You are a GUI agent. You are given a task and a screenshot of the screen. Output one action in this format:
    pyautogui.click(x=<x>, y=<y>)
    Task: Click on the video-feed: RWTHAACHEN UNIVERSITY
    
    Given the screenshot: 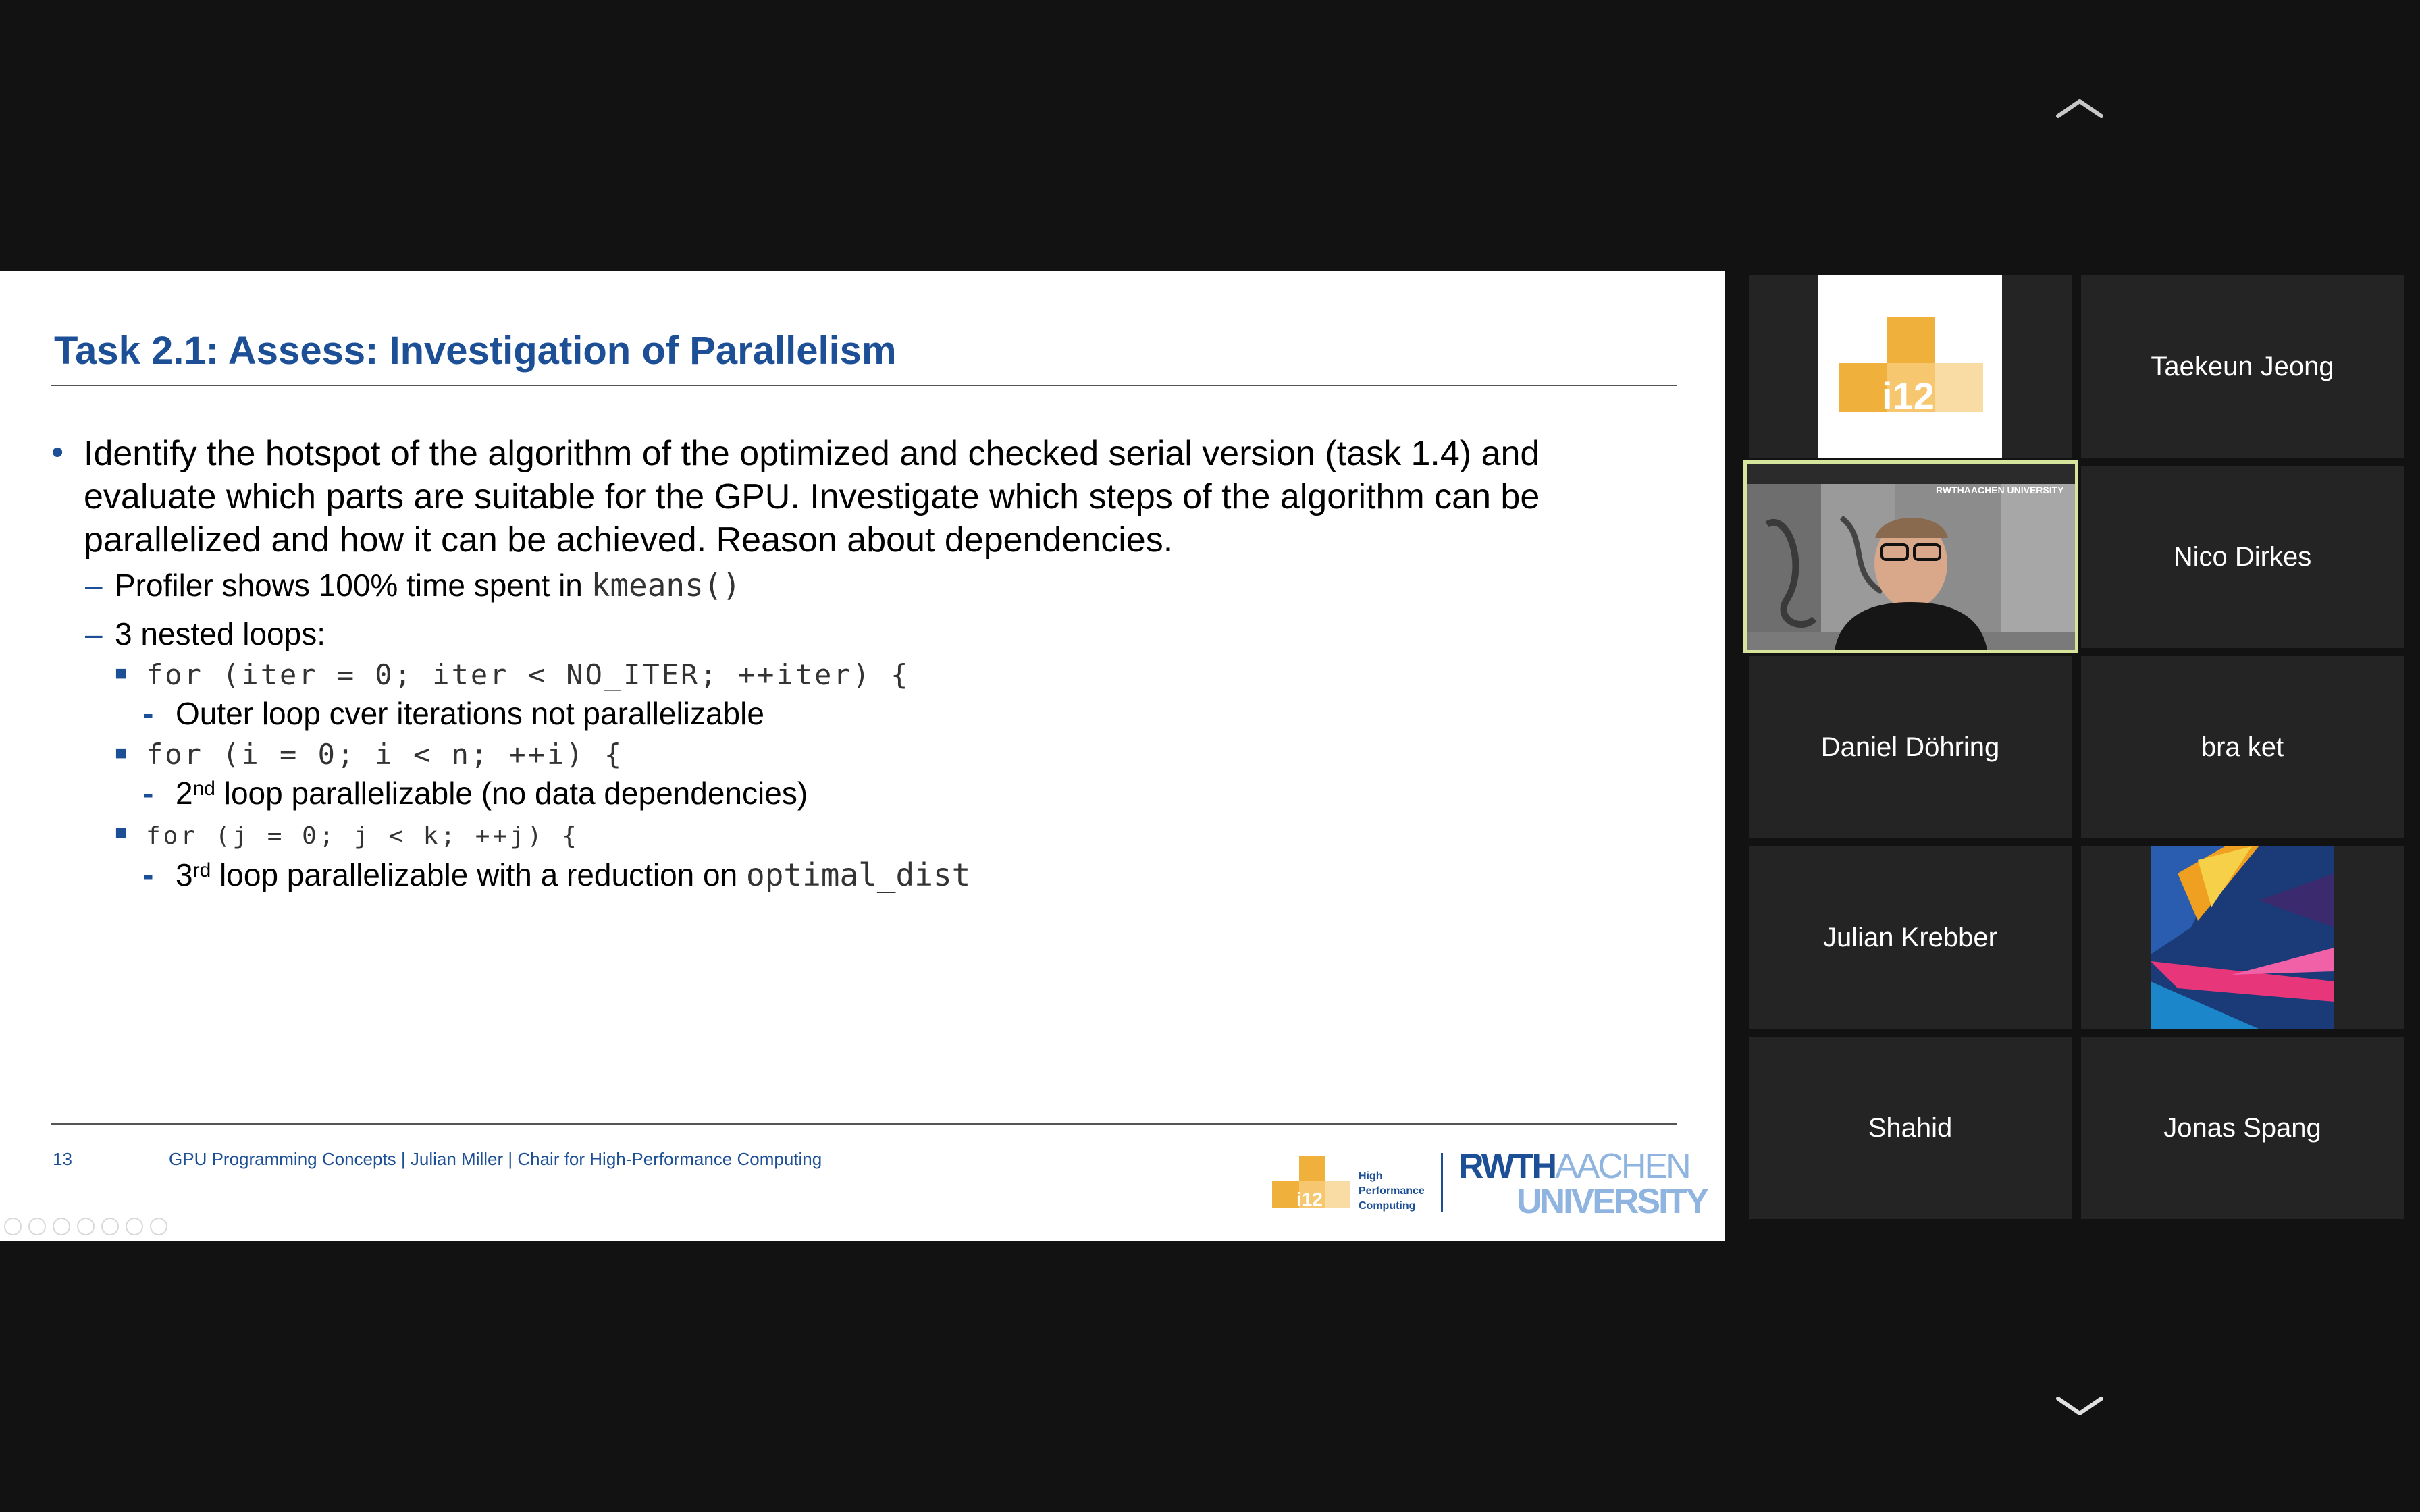 What is the action you would take?
    pyautogui.click(x=1911, y=557)
    